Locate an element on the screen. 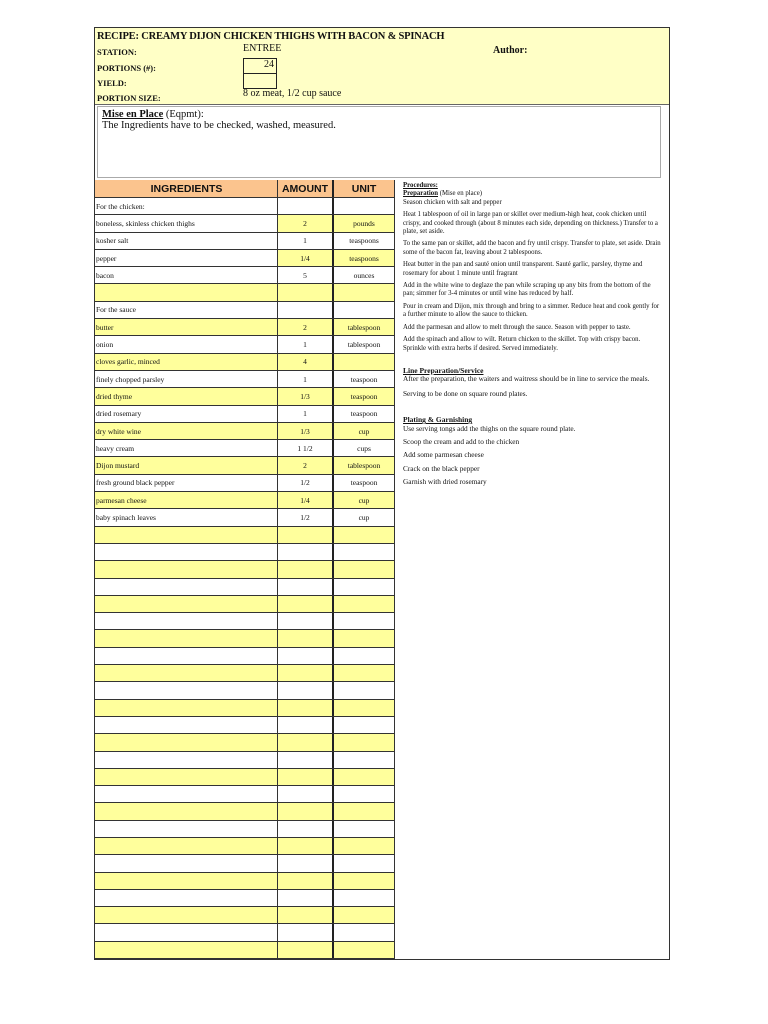 The height and width of the screenshot is (1024, 768). cell-ingredient: dried thyme is located at coordinates (186, 396).